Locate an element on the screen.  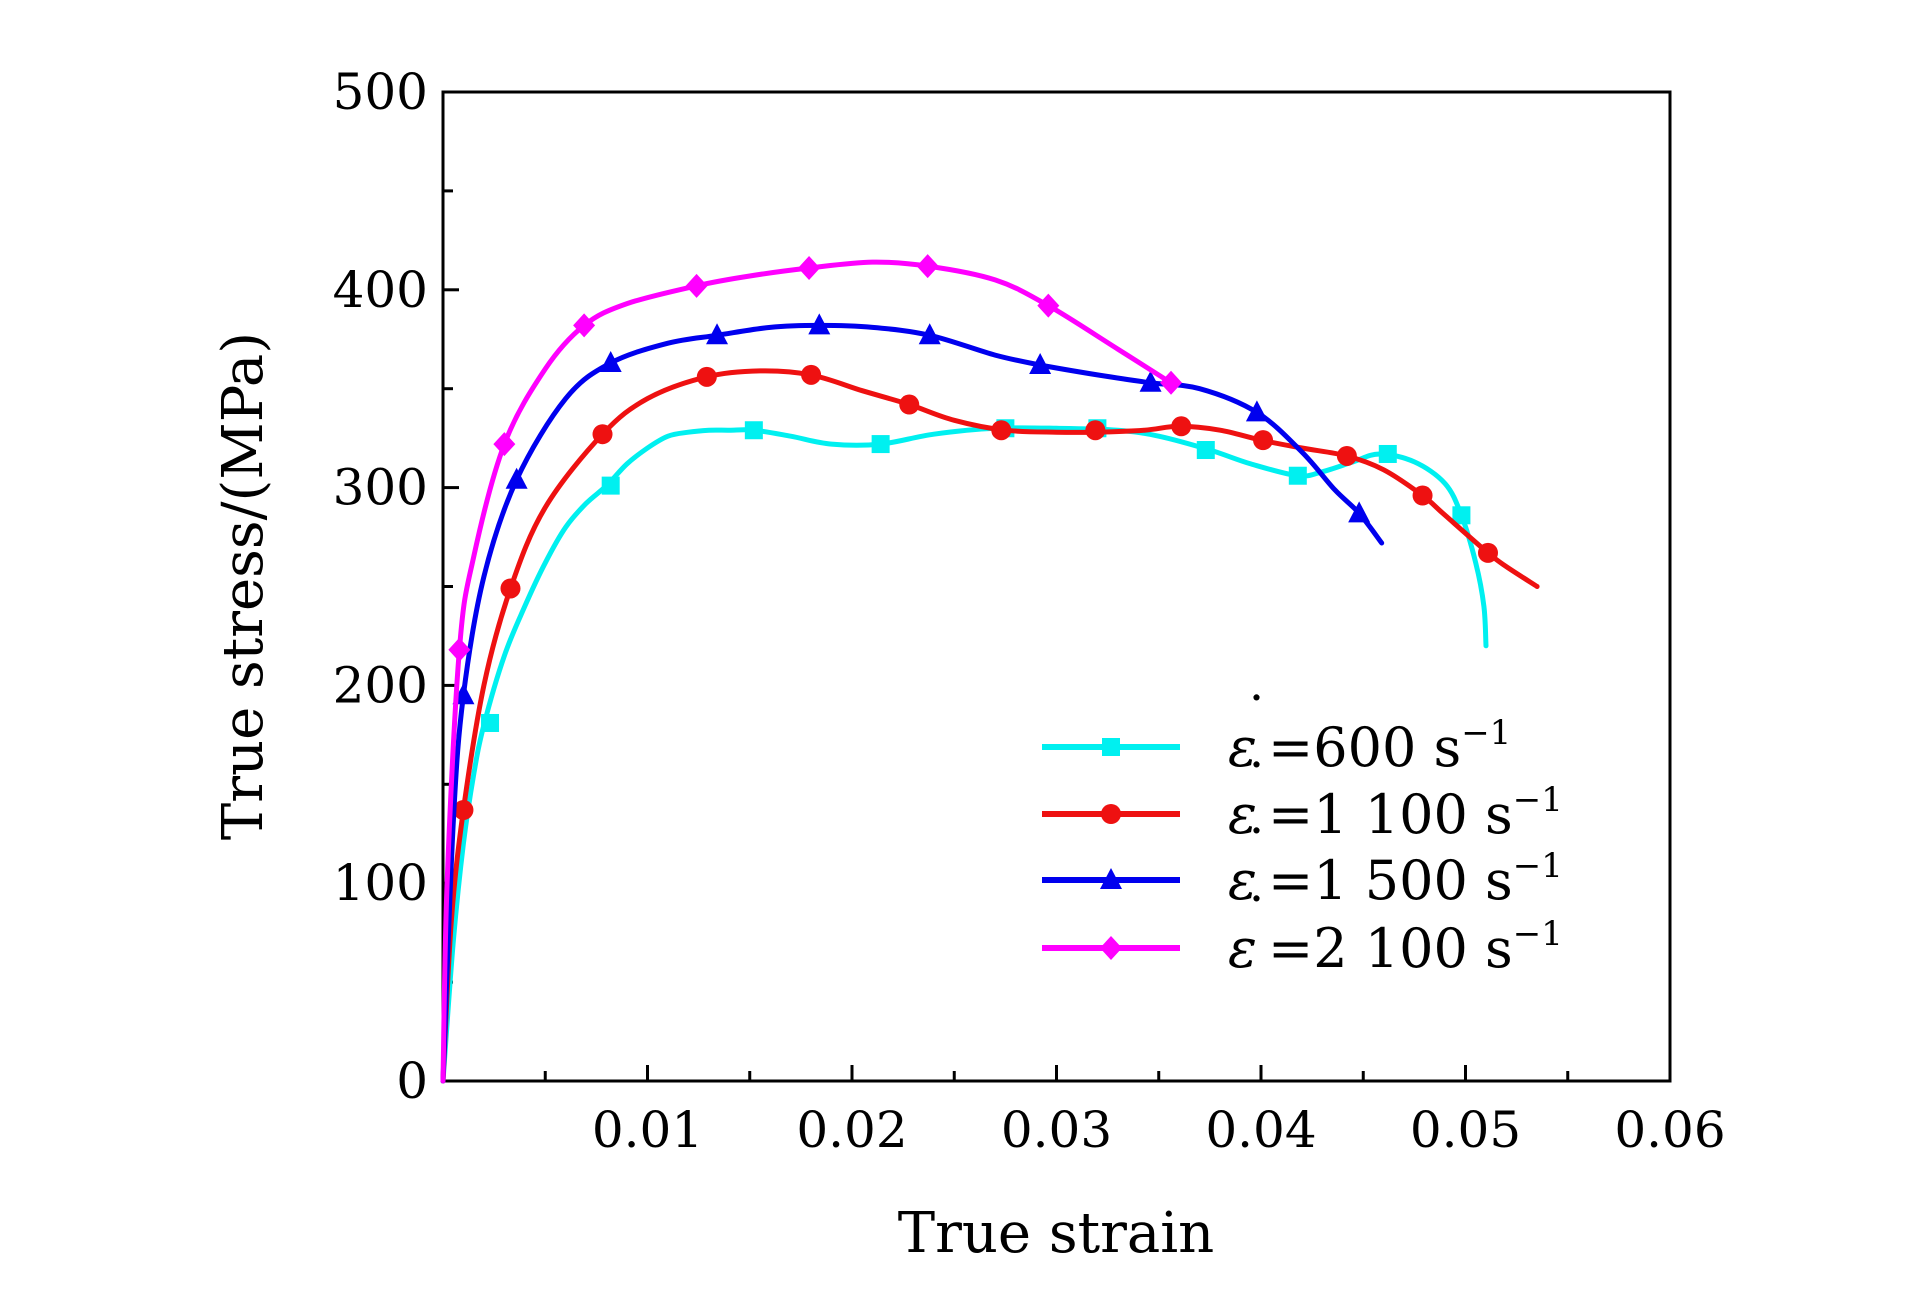
legend-label: ε˙=600 s−1 is located at coordinates (1369, 732).